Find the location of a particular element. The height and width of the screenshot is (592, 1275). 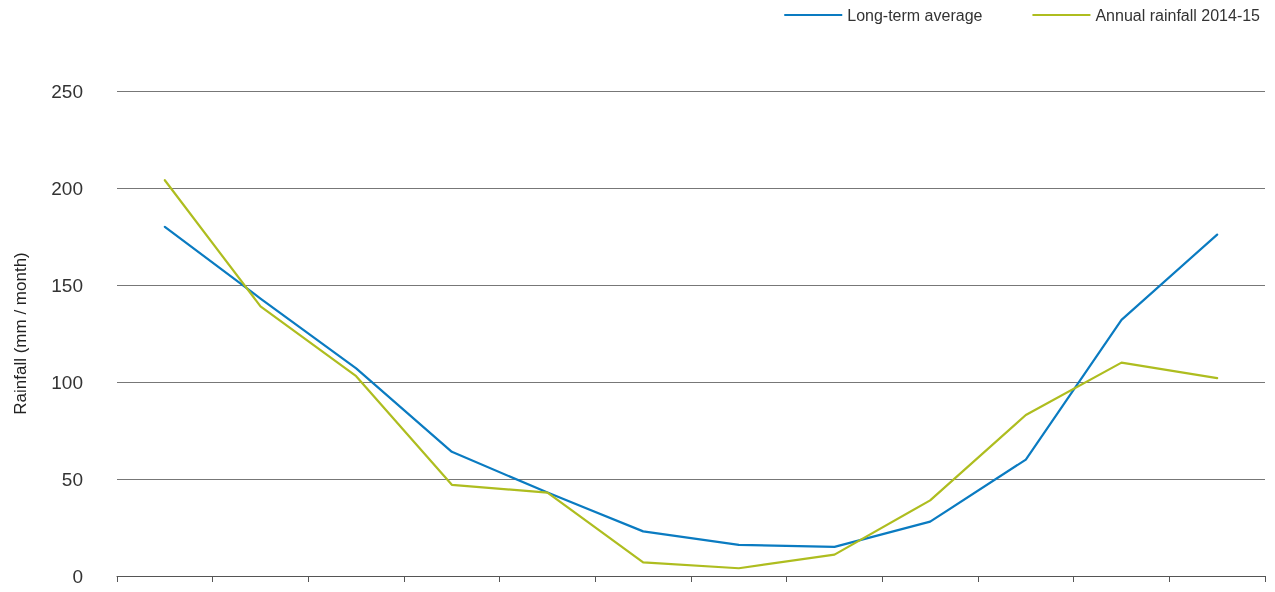

y-tick-label: 250 is located at coordinates (67, 91).